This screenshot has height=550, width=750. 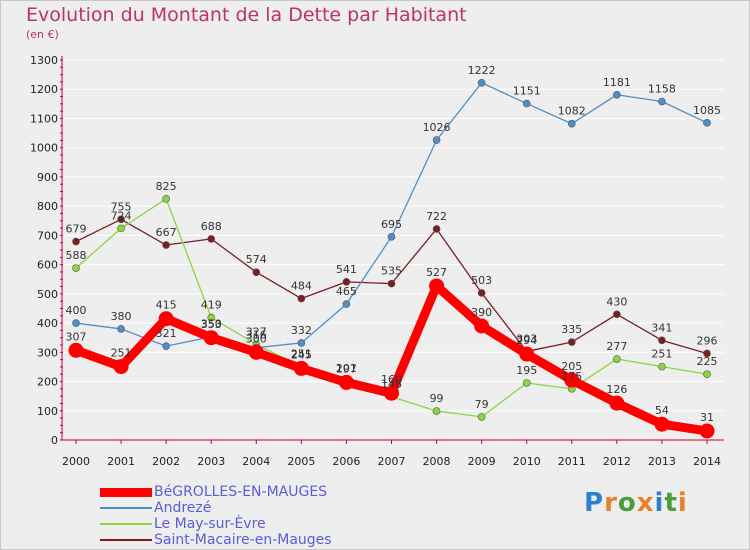 What do you see at coordinates (166, 461) in the screenshot?
I see `x-tick-label: 2002` at bounding box center [166, 461].